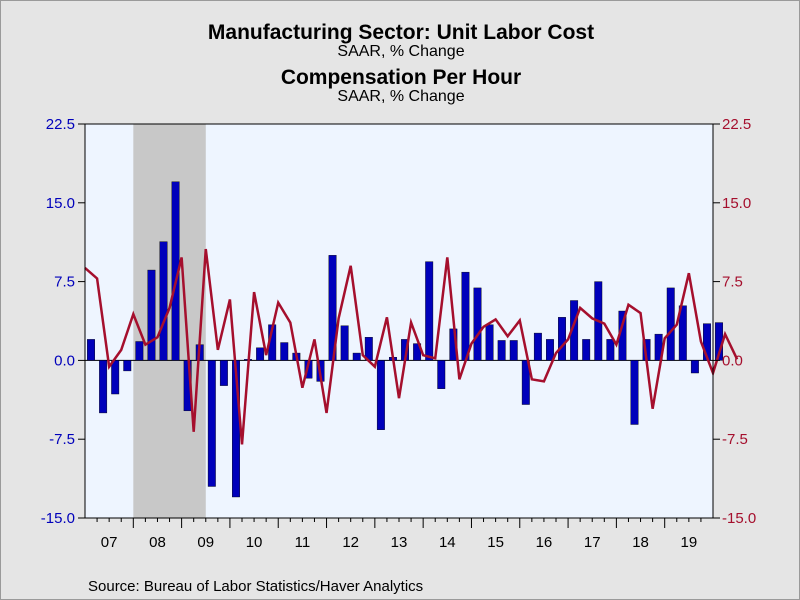 This screenshot has height=600, width=800. Describe the element at coordinates (205, 542) in the screenshot. I see `x-tick-label: 09` at that location.